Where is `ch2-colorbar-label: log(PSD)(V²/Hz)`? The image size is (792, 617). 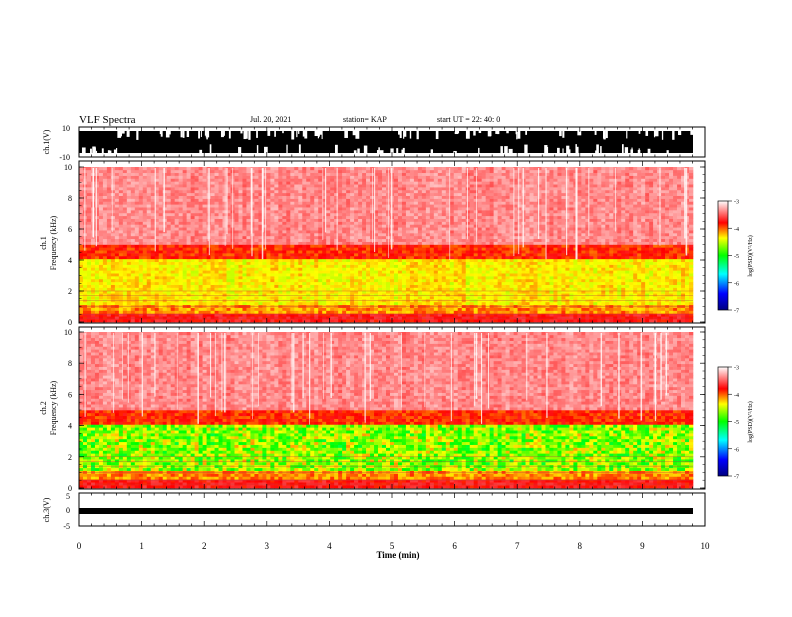
ch2-colorbar-label: log(PSD)(V²/Hz) is located at coordinates (750, 421).